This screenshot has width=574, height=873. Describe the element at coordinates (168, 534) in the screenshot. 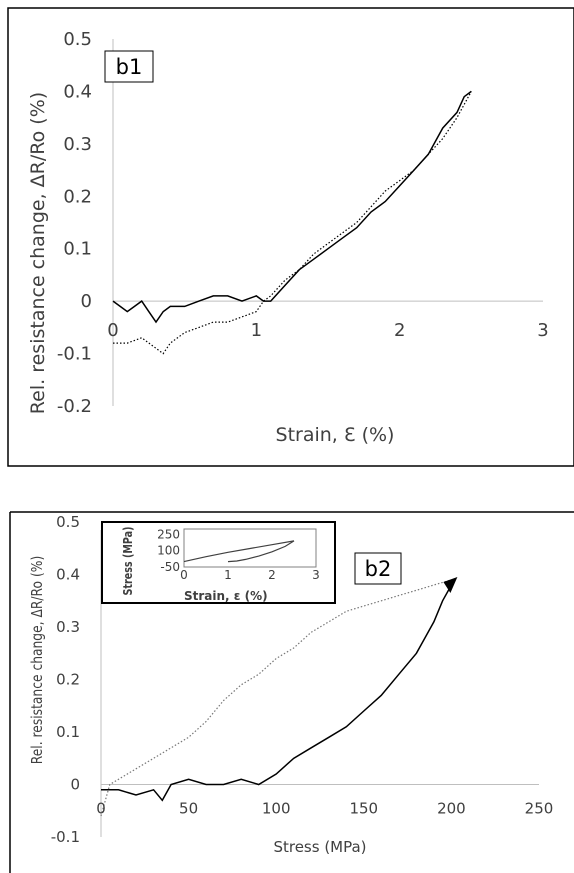

I see `inset-y-tick-label: 250` at that location.